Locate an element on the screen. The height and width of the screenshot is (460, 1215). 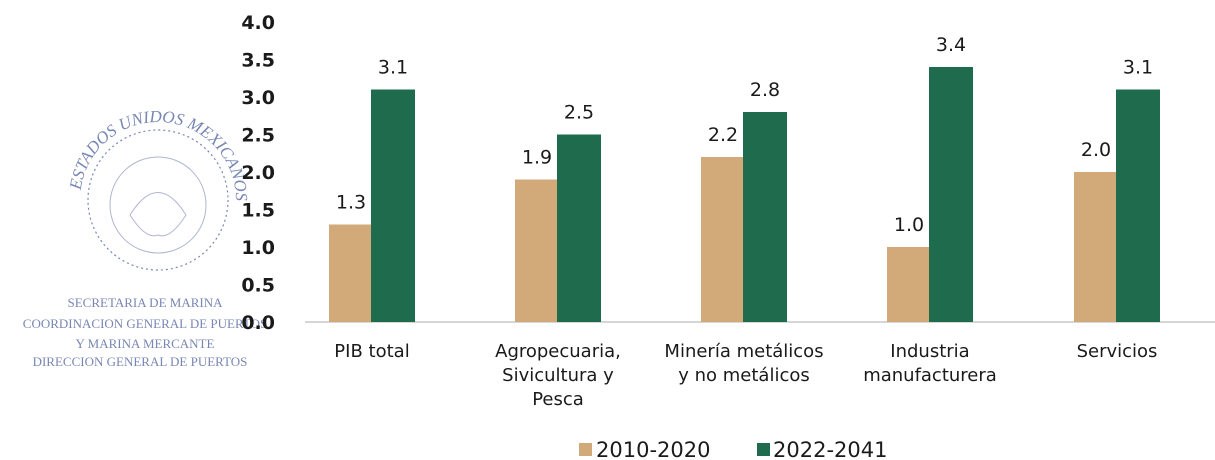
data-label: 3.4 is located at coordinates (951, 45).